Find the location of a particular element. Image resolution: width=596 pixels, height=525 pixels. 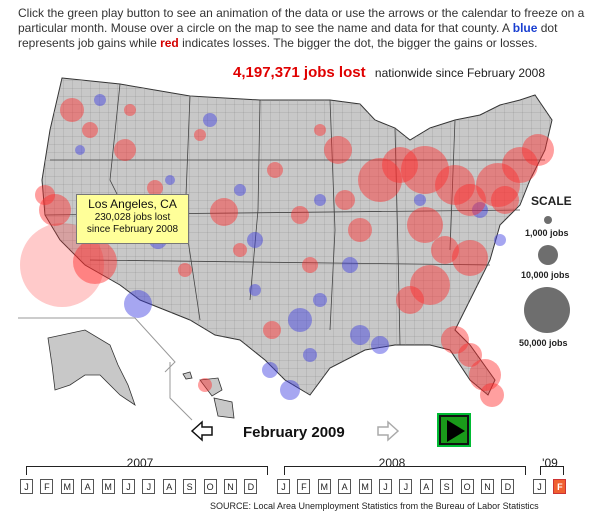

month-2008-6: J is located at coordinates (385, 486).